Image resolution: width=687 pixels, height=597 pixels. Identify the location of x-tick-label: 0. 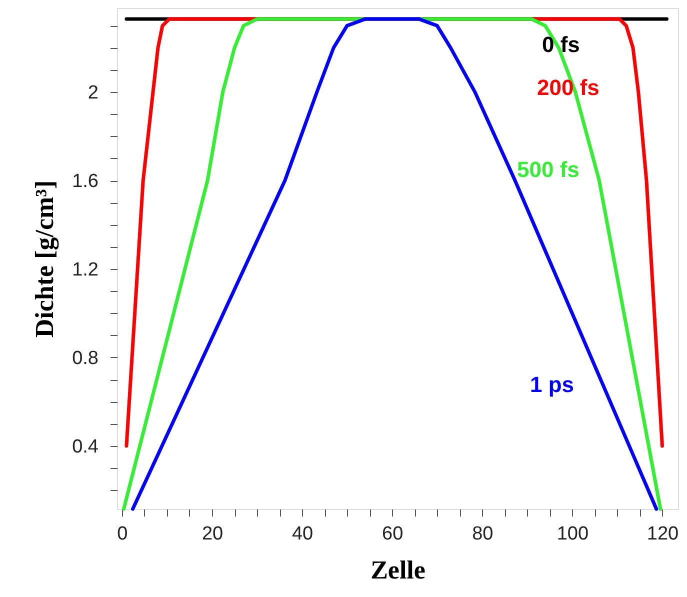
(122, 534).